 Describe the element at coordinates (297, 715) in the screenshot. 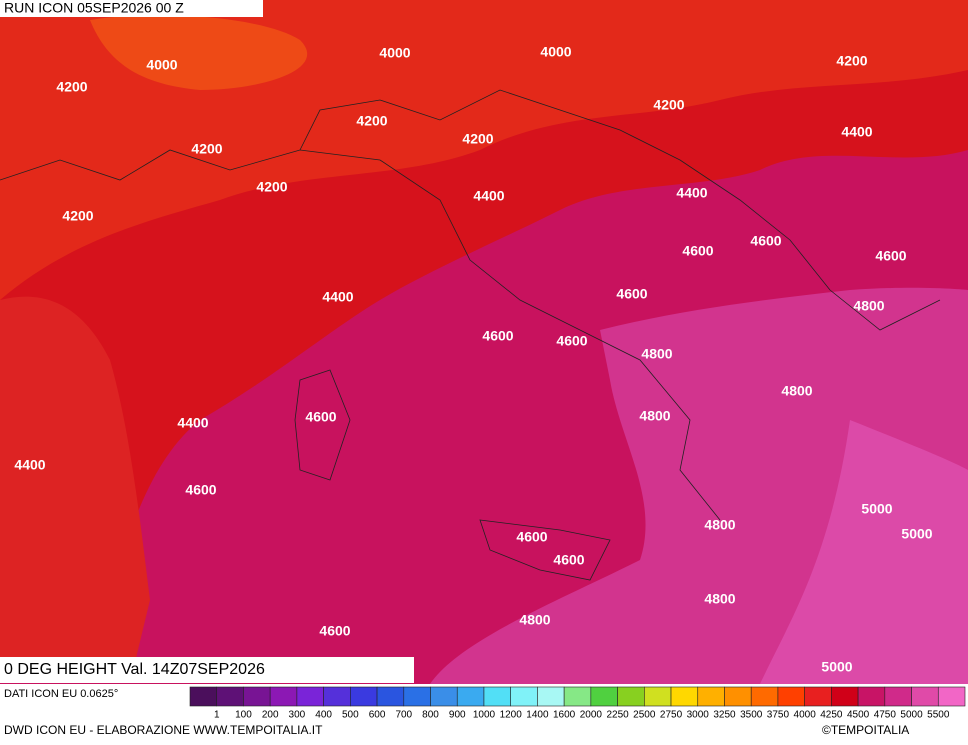

I see `legend-tick: 300` at that location.